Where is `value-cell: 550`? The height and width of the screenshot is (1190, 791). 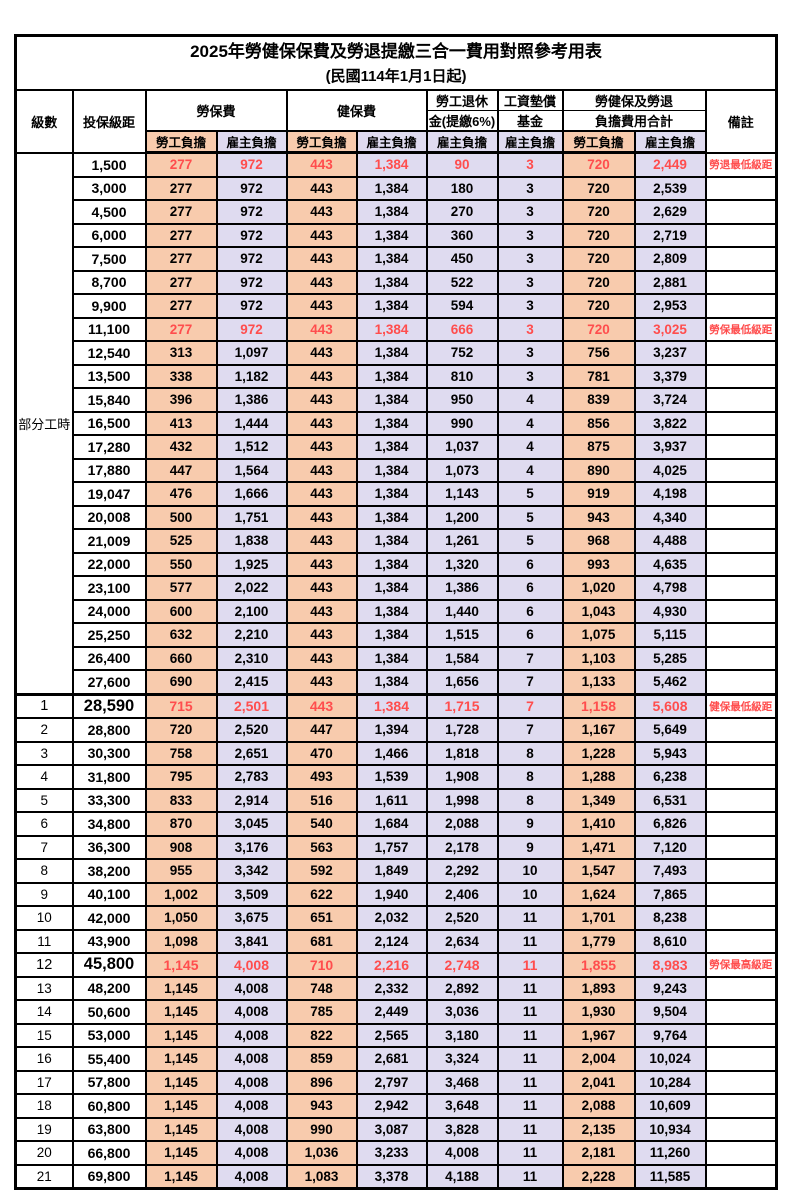 value-cell: 550 is located at coordinates (181, 564).